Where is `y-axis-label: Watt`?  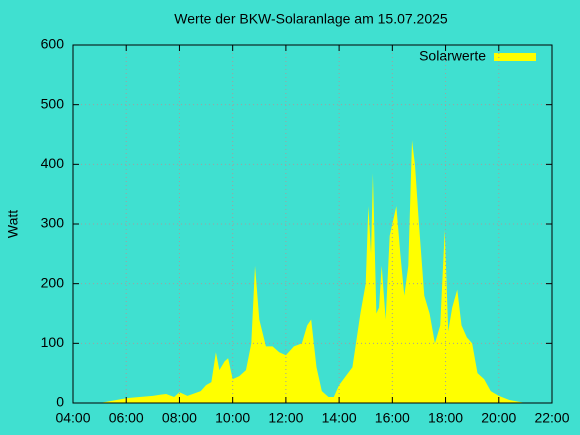
y-axis-label: Watt is located at coordinates (13, 224).